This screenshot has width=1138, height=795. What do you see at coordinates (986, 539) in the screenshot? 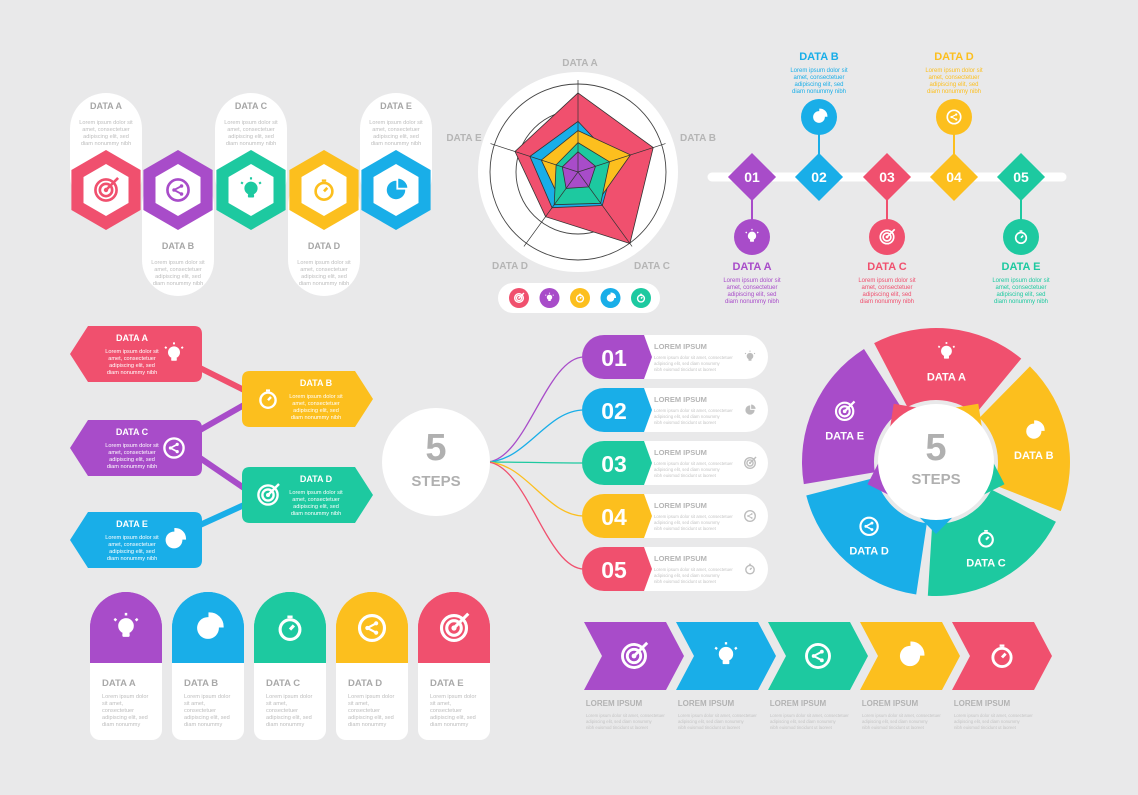
I see `watch-face` at bounding box center [986, 539].